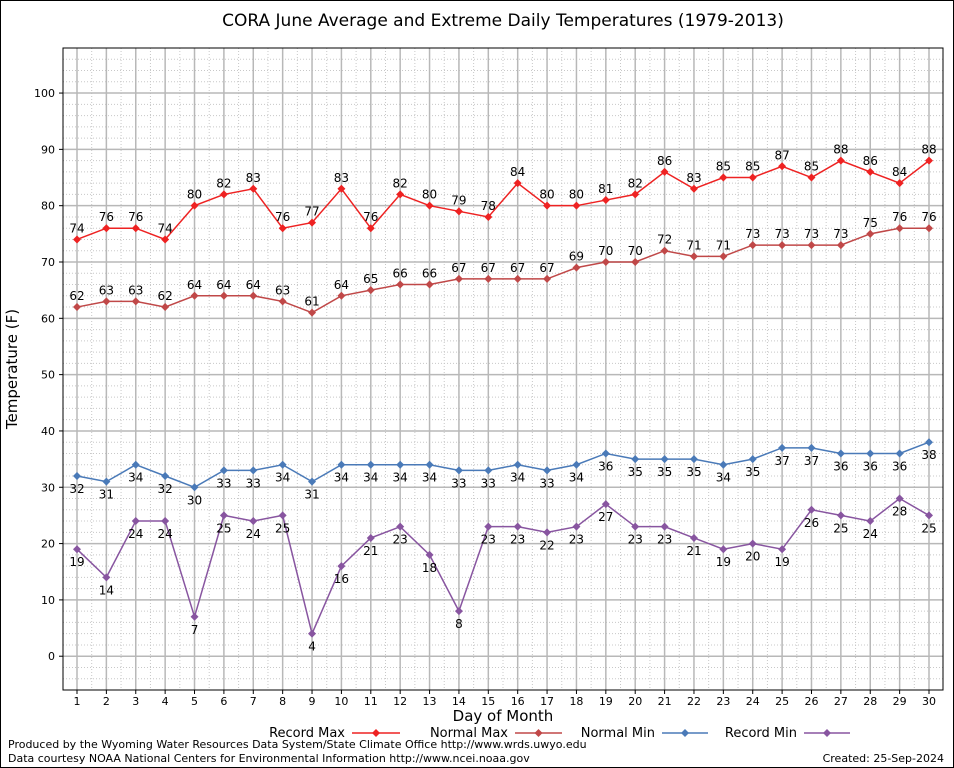 The image size is (954, 768). What do you see at coordinates (782, 701) in the screenshot?
I see `x-tick-label: 25` at bounding box center [782, 701].